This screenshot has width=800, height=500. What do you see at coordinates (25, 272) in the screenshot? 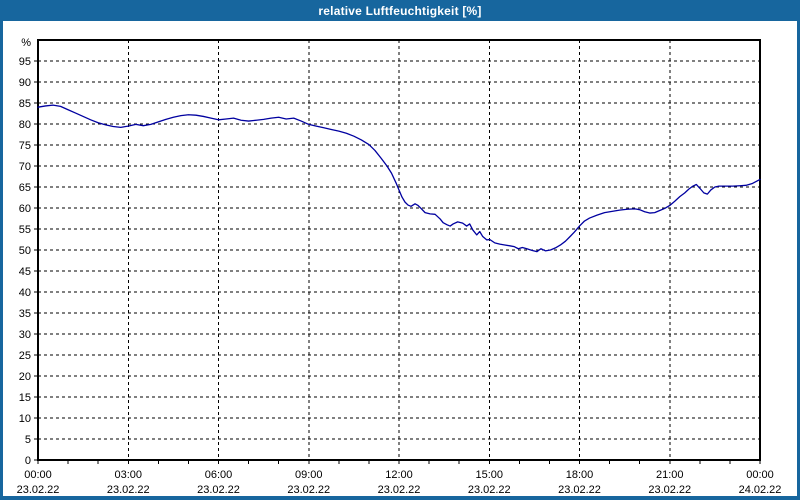
I see `svg-text: 45` at bounding box center [25, 272].